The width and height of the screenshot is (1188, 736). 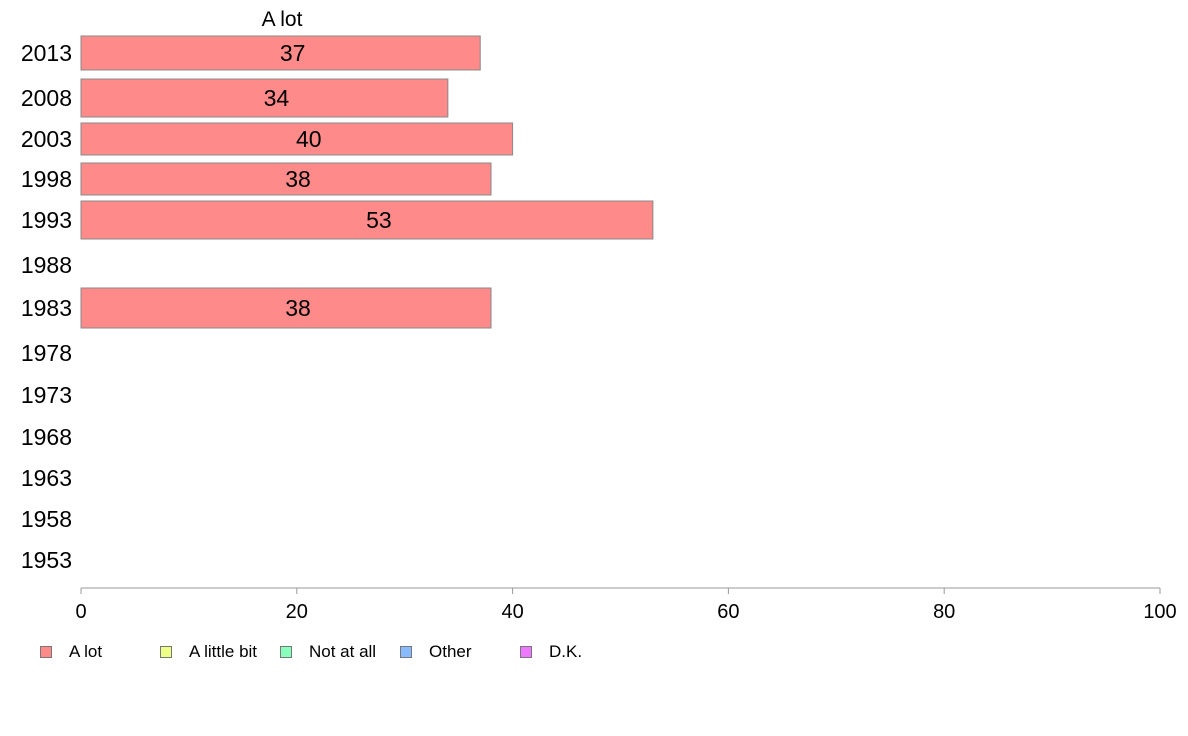 I want to click on legend-label: Other, so click(x=450, y=651).